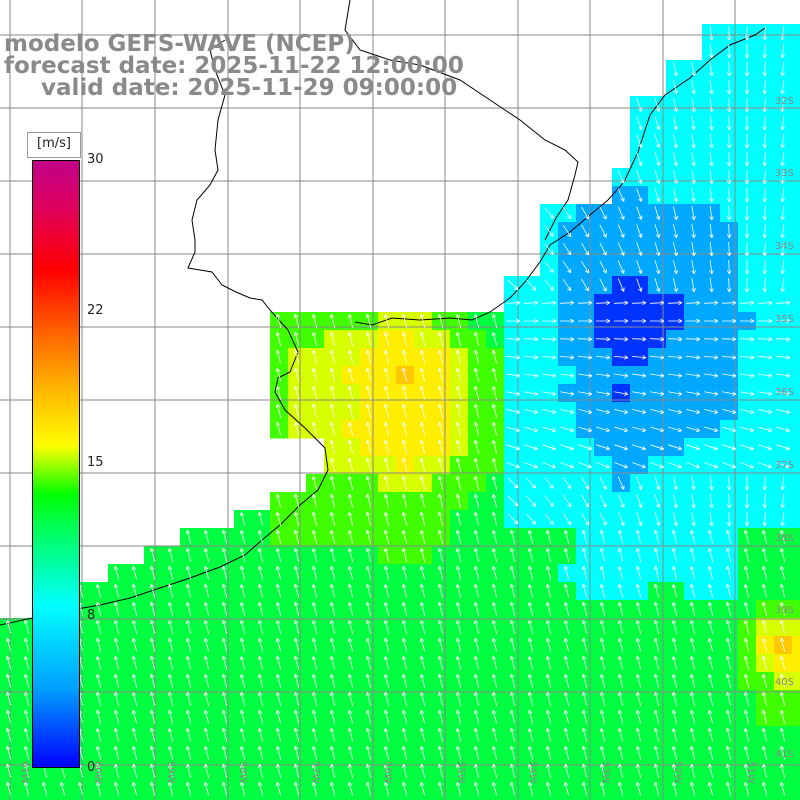  What do you see at coordinates (605, 772) in the screenshot?
I see `longitude-label: 53W` at bounding box center [605, 772].